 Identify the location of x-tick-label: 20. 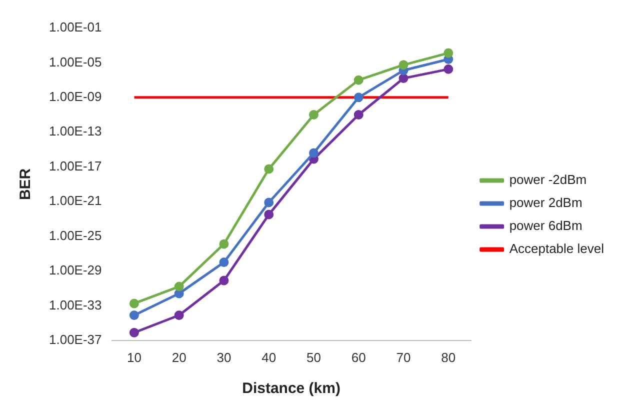
(179, 357).